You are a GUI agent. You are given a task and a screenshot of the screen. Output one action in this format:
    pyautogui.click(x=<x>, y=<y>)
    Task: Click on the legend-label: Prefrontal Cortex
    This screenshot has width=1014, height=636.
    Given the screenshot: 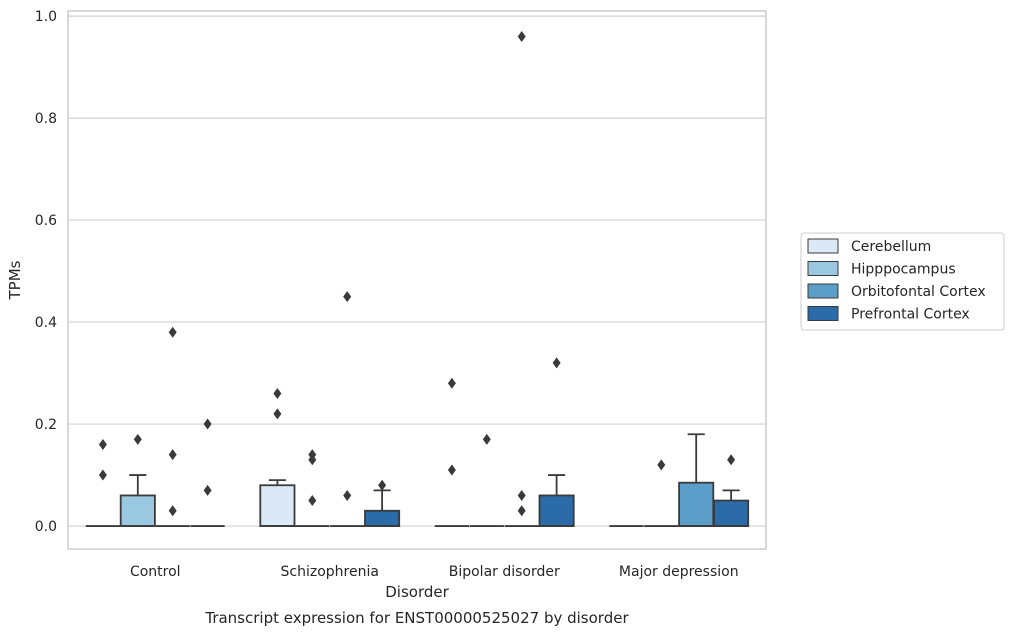 What is the action you would take?
    pyautogui.click(x=910, y=315)
    